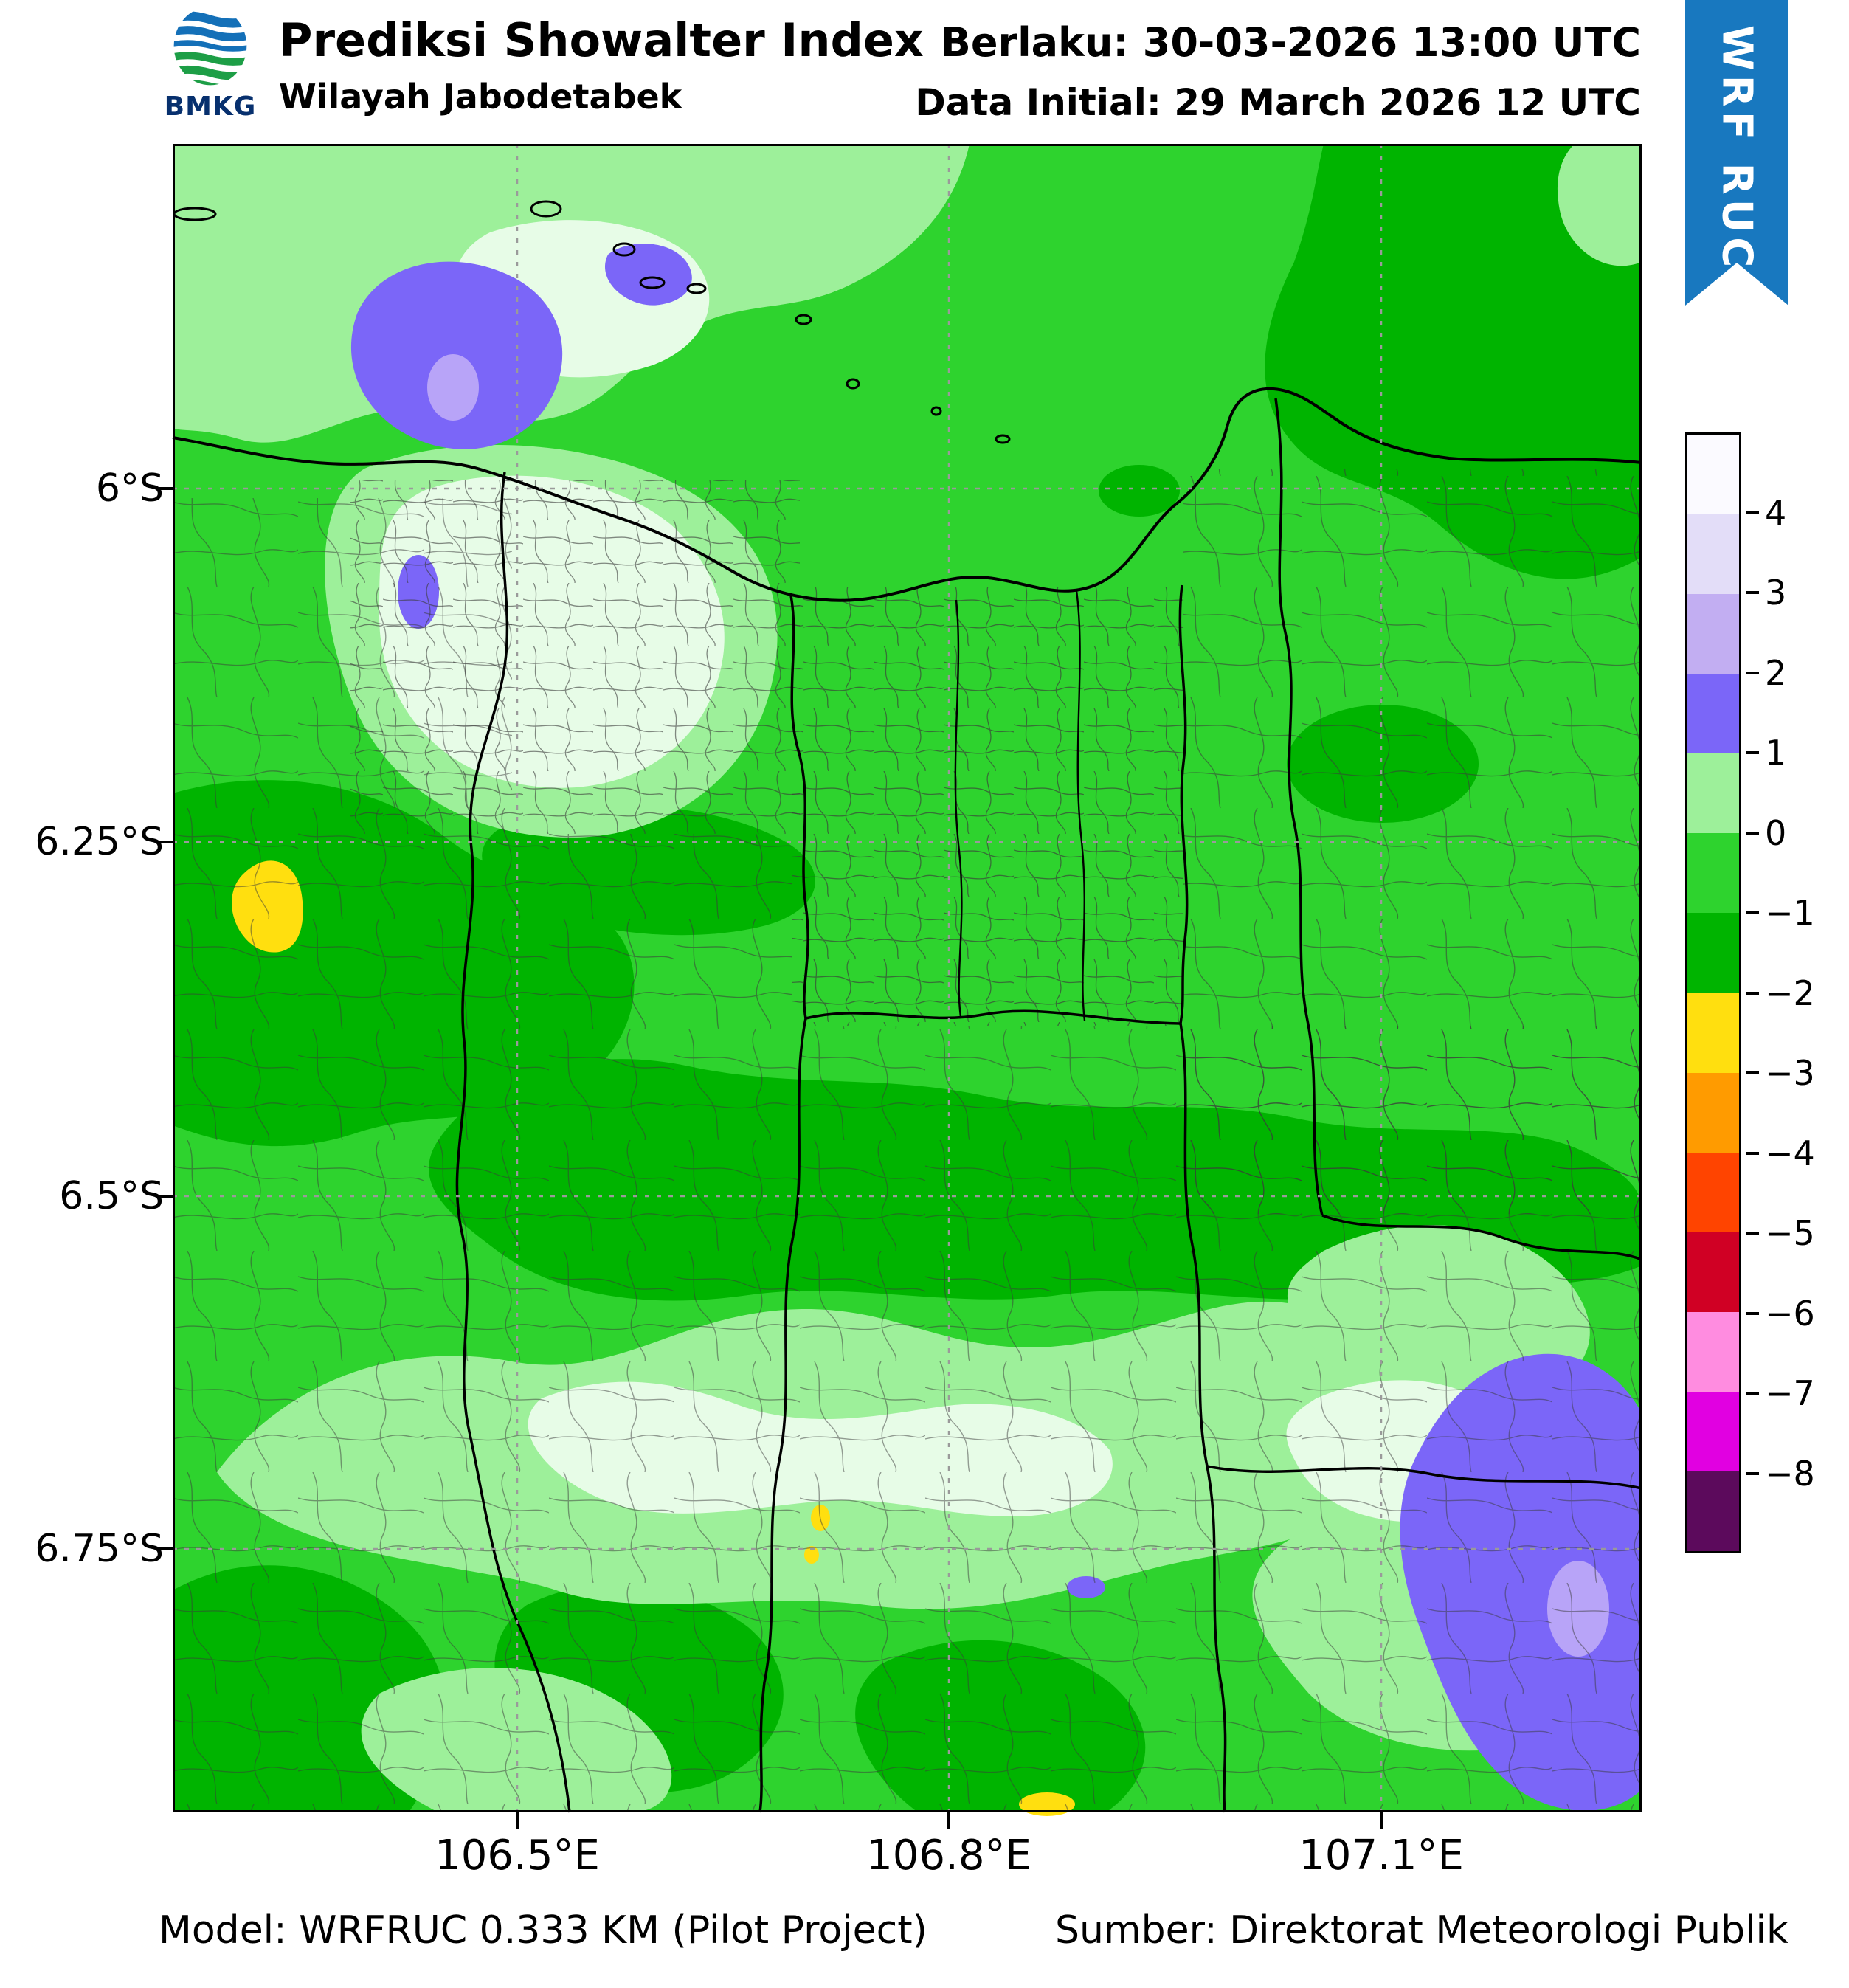  Describe the element at coordinates (1790, 1473) in the screenshot. I see `colorbar-tick-label: −8` at that location.